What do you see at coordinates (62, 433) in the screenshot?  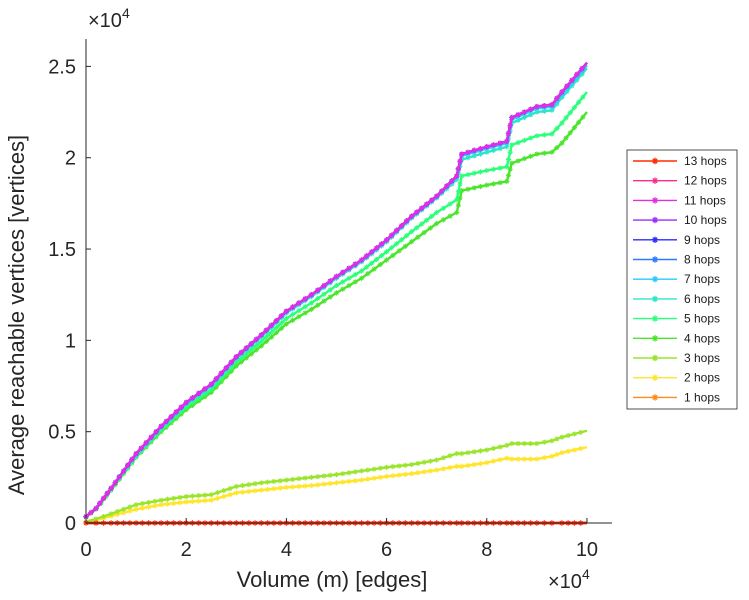 I see `y-tick-label: 0.5` at bounding box center [62, 433].